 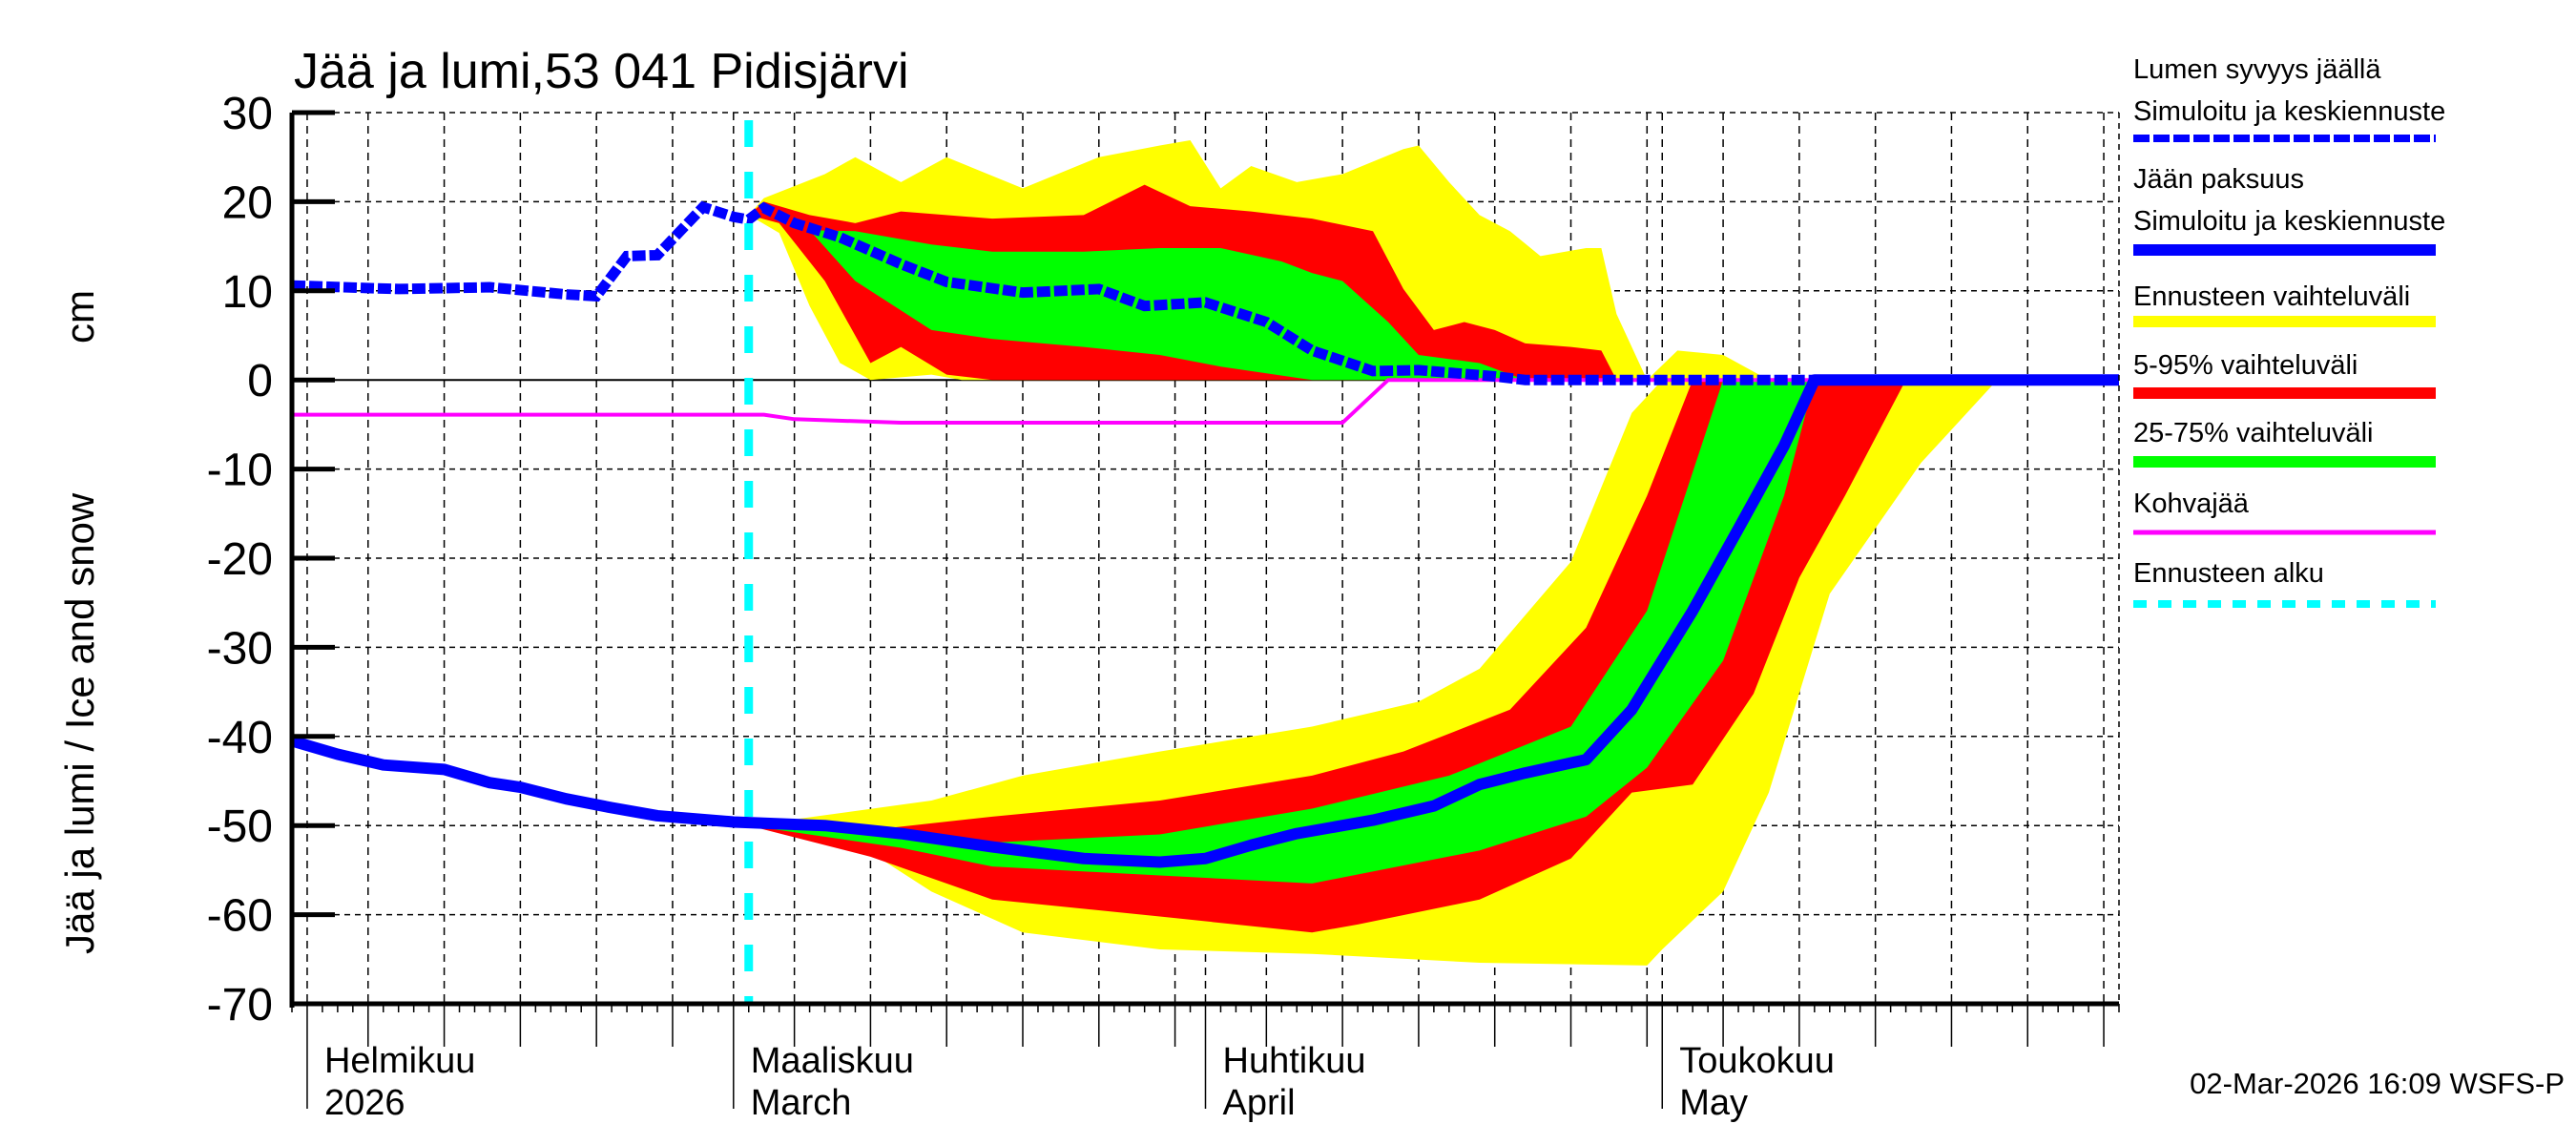 What do you see at coordinates (240, 827) in the screenshot?
I see `y-tick-label: -50` at bounding box center [240, 827].